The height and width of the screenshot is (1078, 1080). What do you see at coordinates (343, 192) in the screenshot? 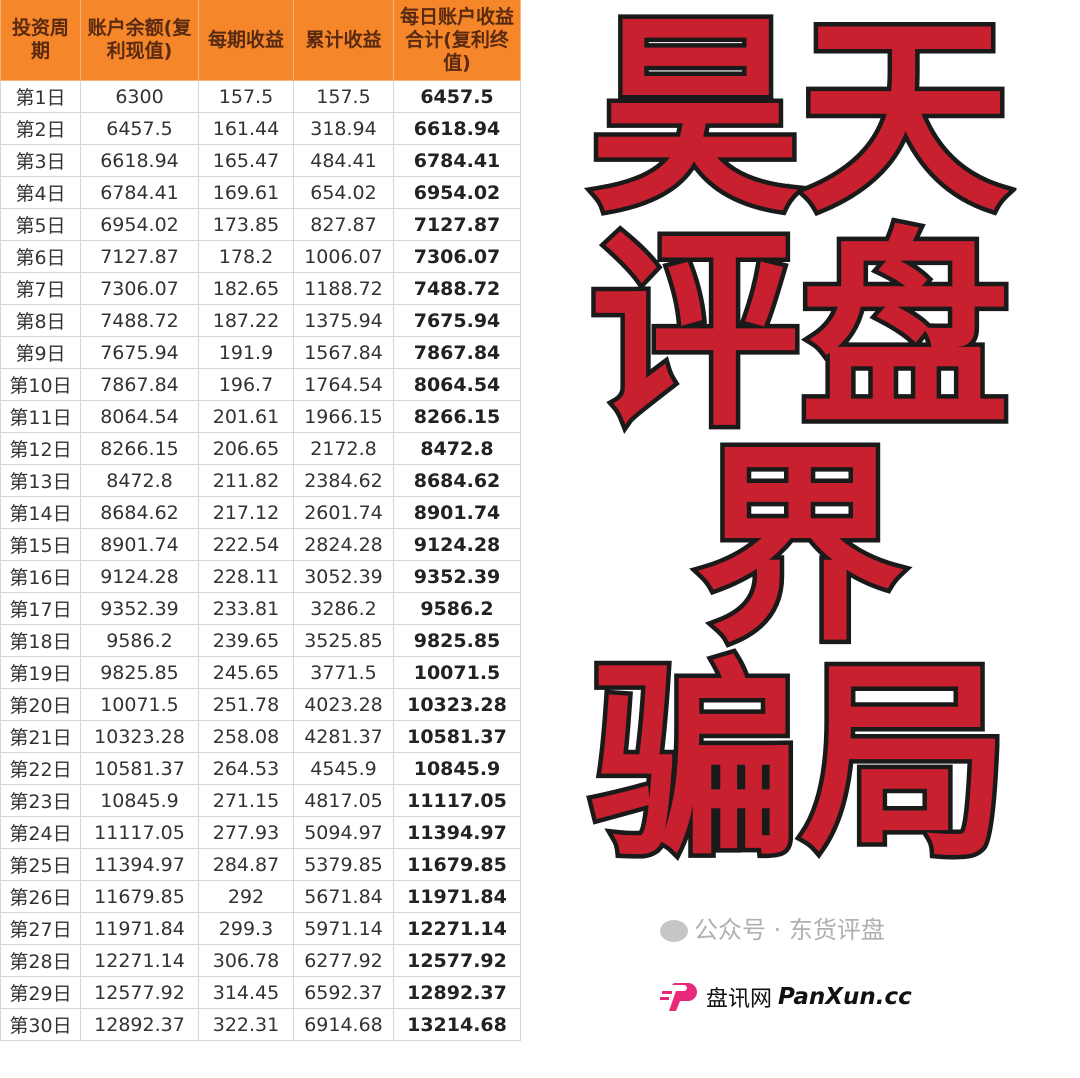
I see `cell-cumulative-gain: 654.02` at bounding box center [343, 192].